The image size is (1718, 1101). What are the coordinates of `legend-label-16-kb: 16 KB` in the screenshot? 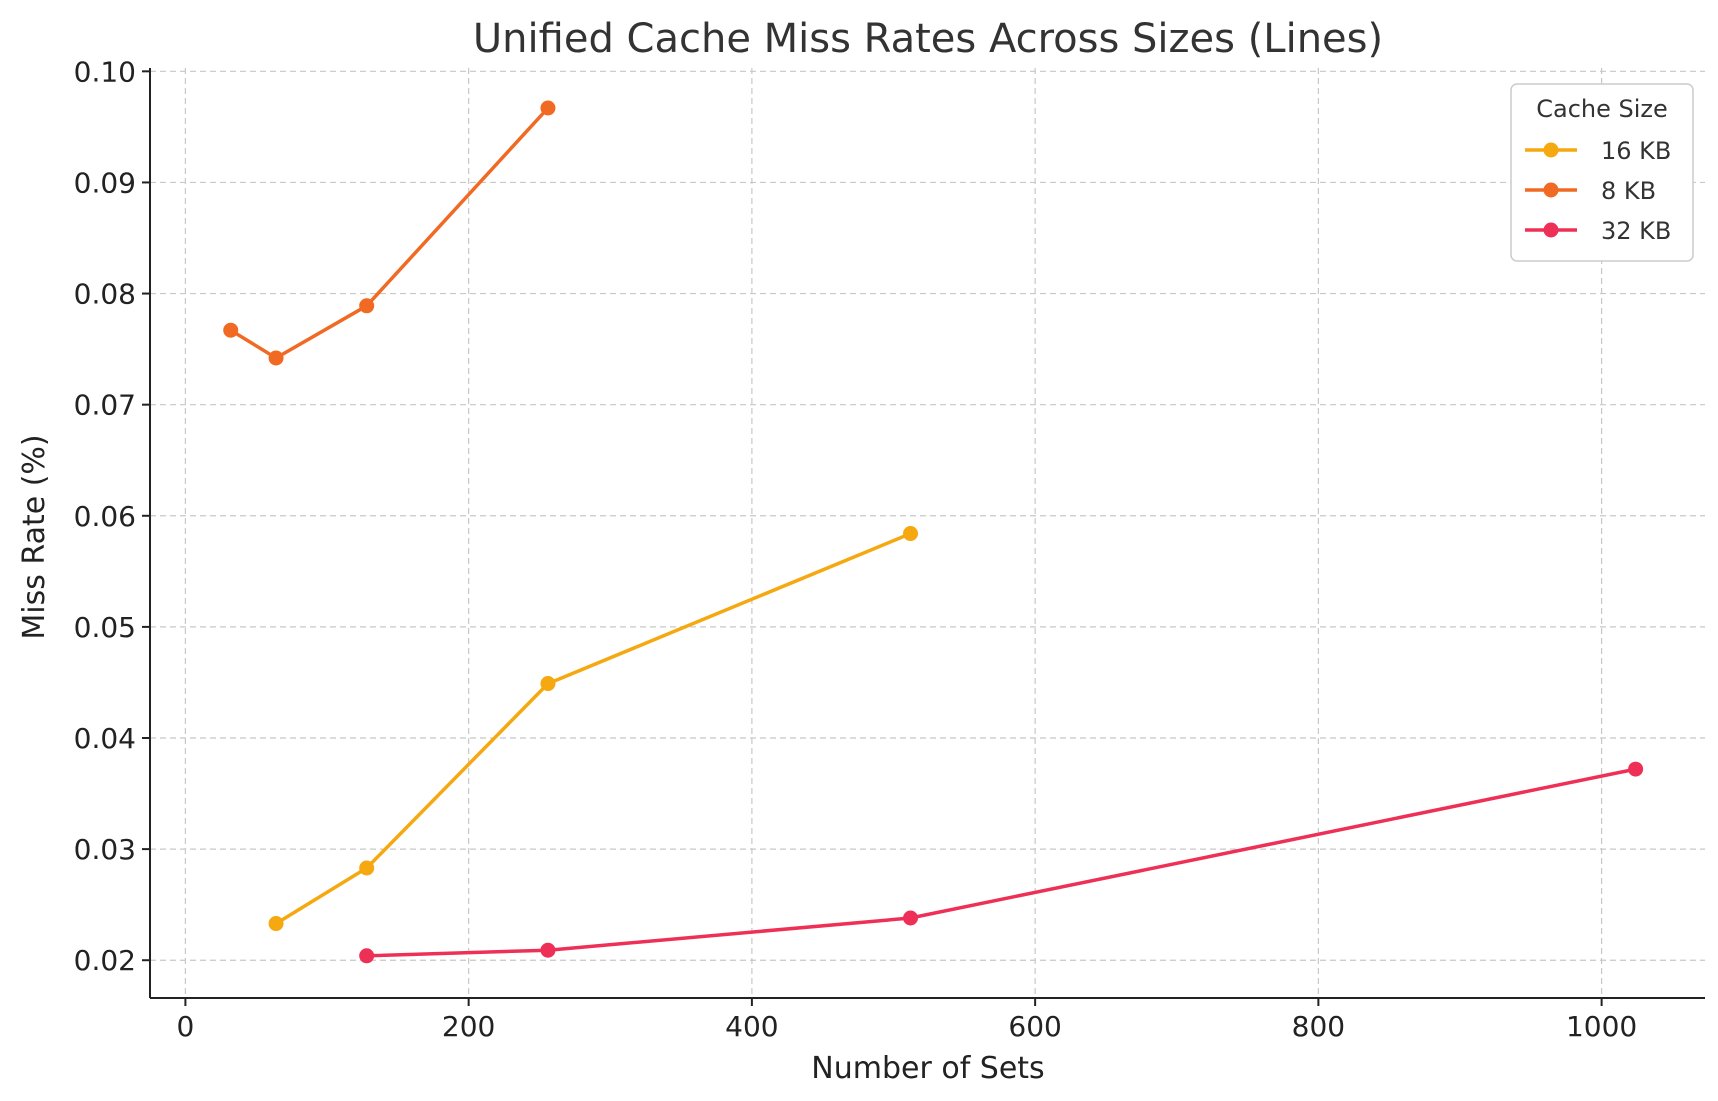 It's located at (1636, 151).